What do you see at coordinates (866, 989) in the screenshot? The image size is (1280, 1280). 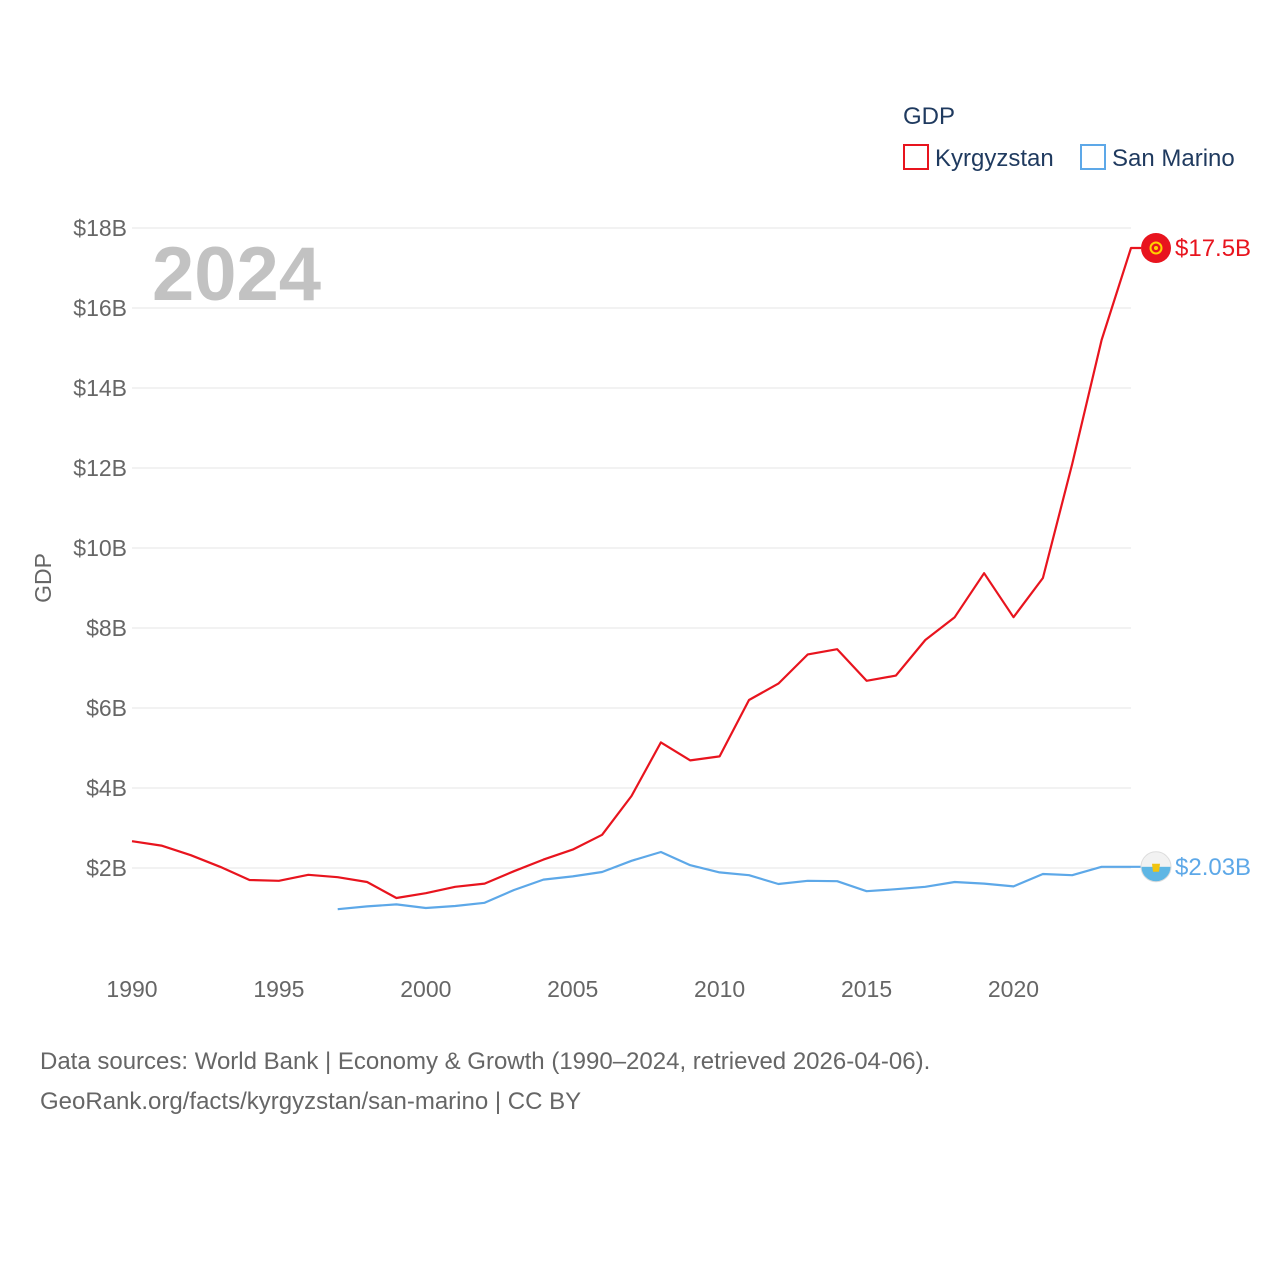 I see `x-tick-label: 2015` at bounding box center [866, 989].